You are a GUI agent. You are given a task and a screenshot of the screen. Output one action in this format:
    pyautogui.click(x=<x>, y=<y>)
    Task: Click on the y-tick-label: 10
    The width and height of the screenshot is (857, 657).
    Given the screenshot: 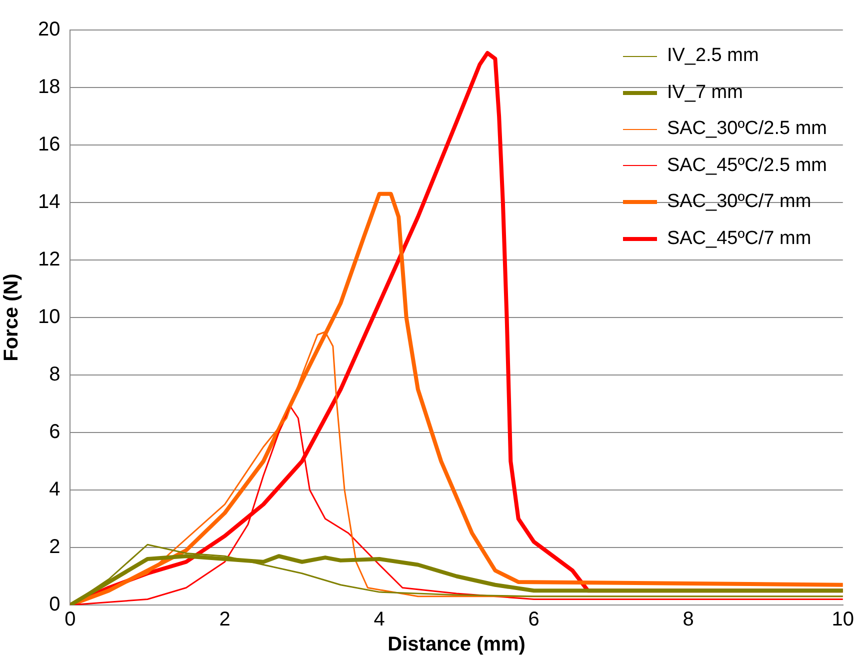 What is the action you would take?
    pyautogui.click(x=49, y=317)
    